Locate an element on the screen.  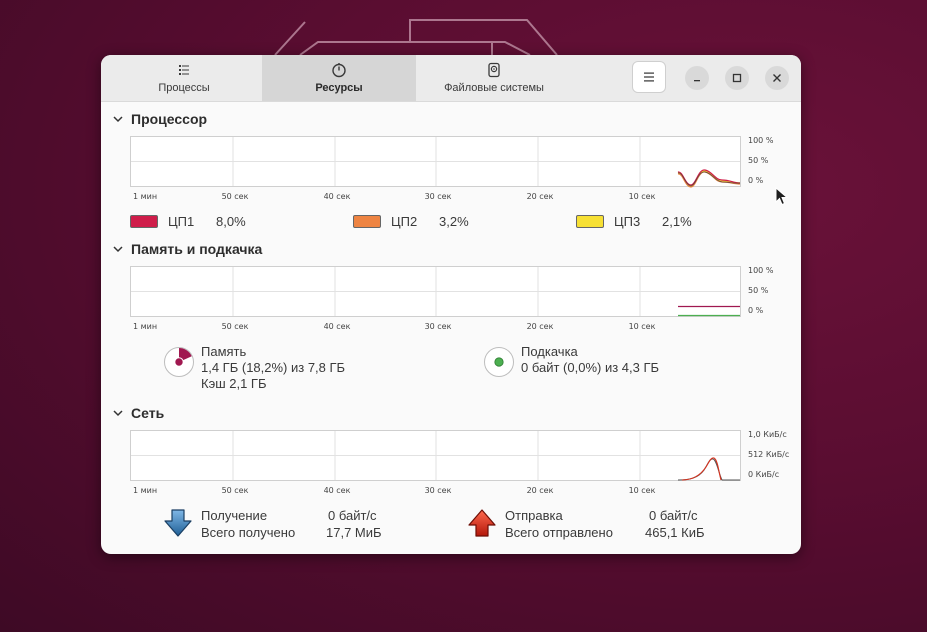
memory-x-label: 30 сек is located at coordinates (438, 326).